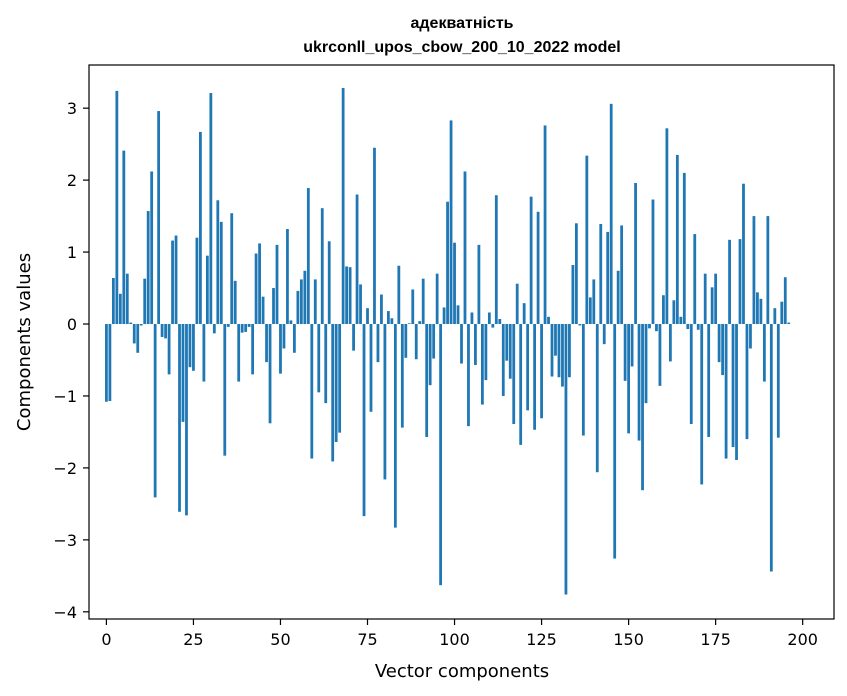  I want to click on y-tick-label: 2, so click(72, 180).